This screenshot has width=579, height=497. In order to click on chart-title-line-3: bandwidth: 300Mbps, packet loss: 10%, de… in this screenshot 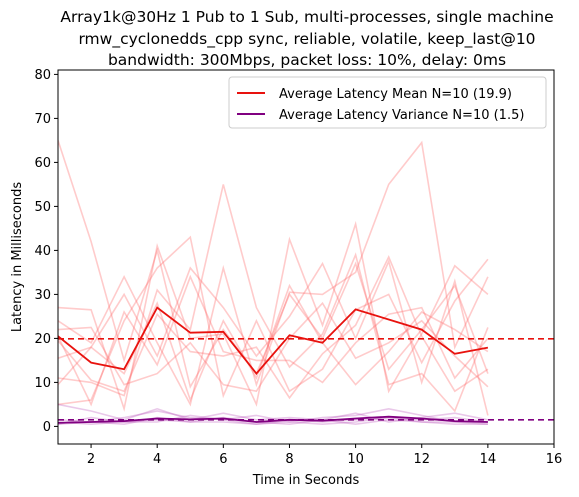, I will do `click(307, 60)`.